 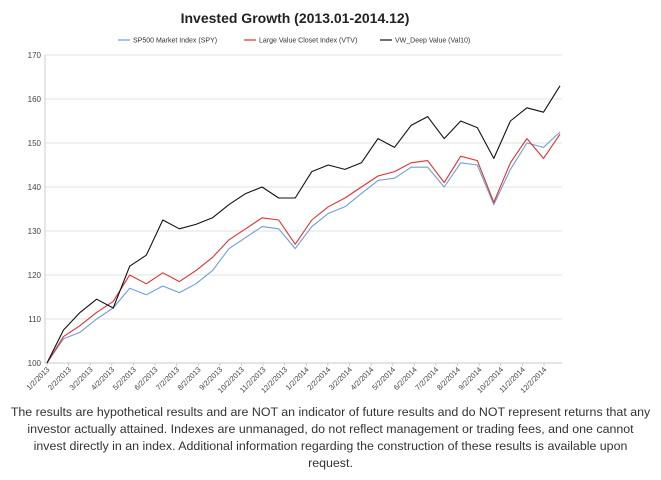 What do you see at coordinates (35, 275) in the screenshot?
I see `y-tick-label: 120` at bounding box center [35, 275].